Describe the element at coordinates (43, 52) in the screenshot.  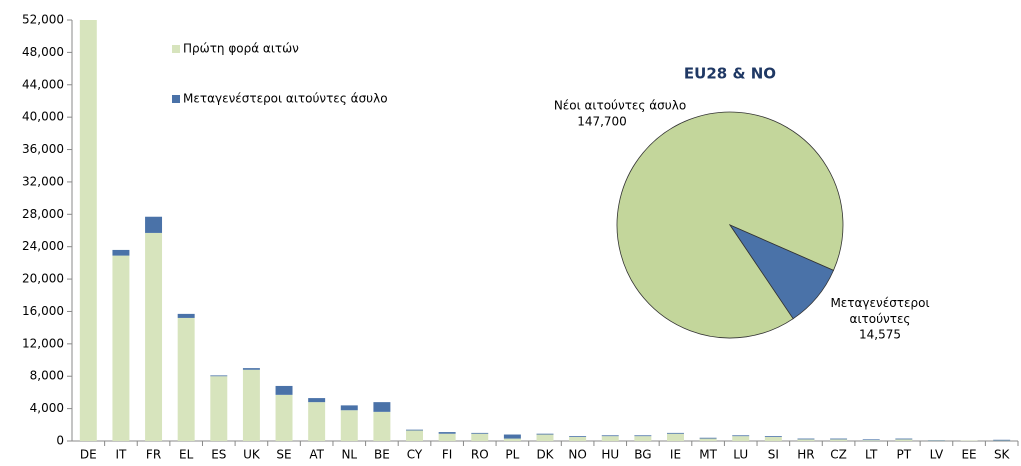
I see `y-tick-label: 48,000` at that location.